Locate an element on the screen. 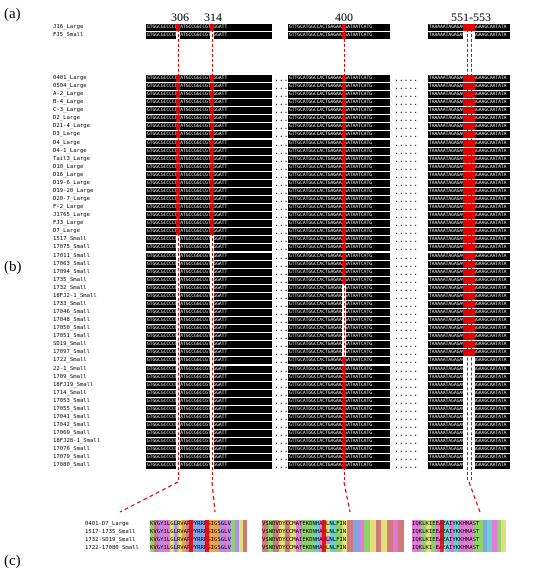 Image resolution: width=550 pixels, height=575 pixels. panel_b-row-name: 17076_Small is located at coordinates (72, 449).